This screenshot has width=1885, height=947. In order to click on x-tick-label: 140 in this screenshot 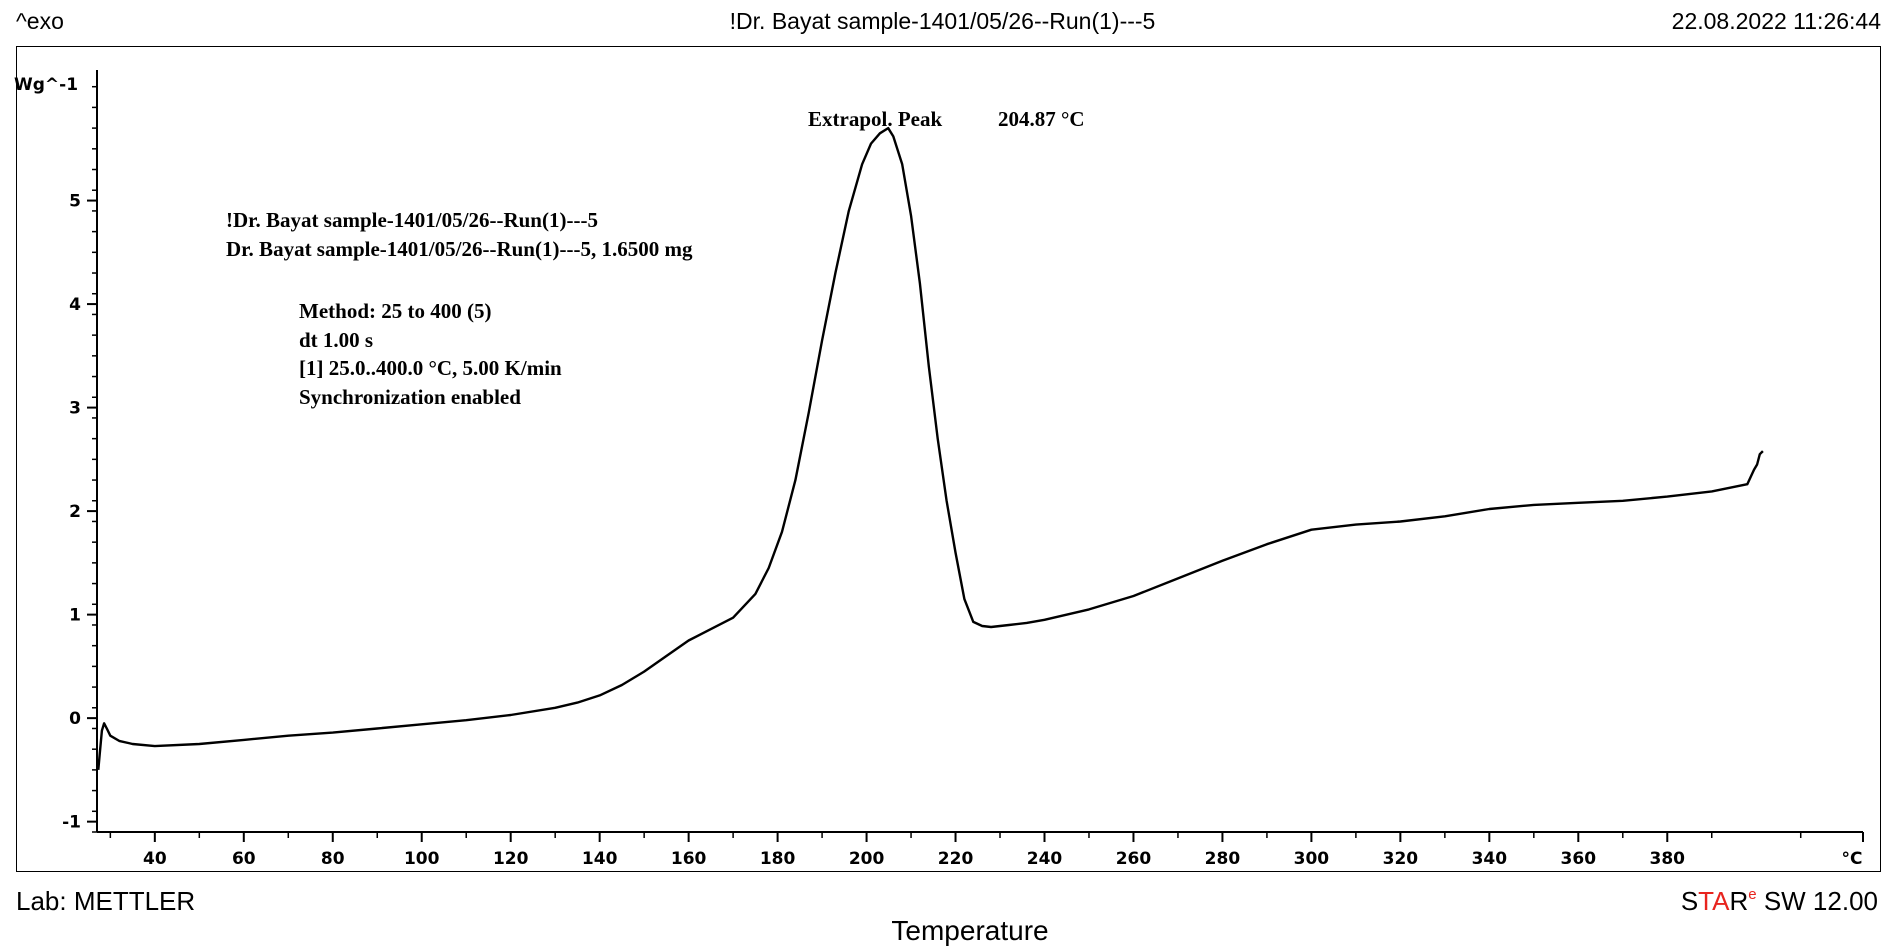, I will do `click(600, 859)`.